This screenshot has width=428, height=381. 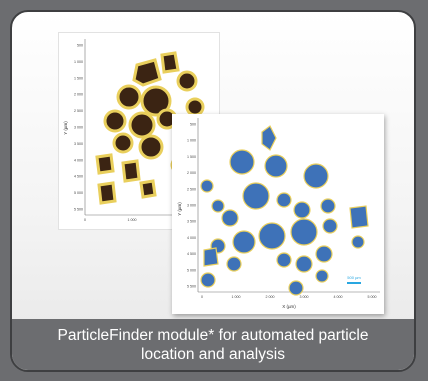 I want to click on x-tick-labels: 0 1 000 2 000 3 000 4 000 5 000, so click(x=289, y=297).